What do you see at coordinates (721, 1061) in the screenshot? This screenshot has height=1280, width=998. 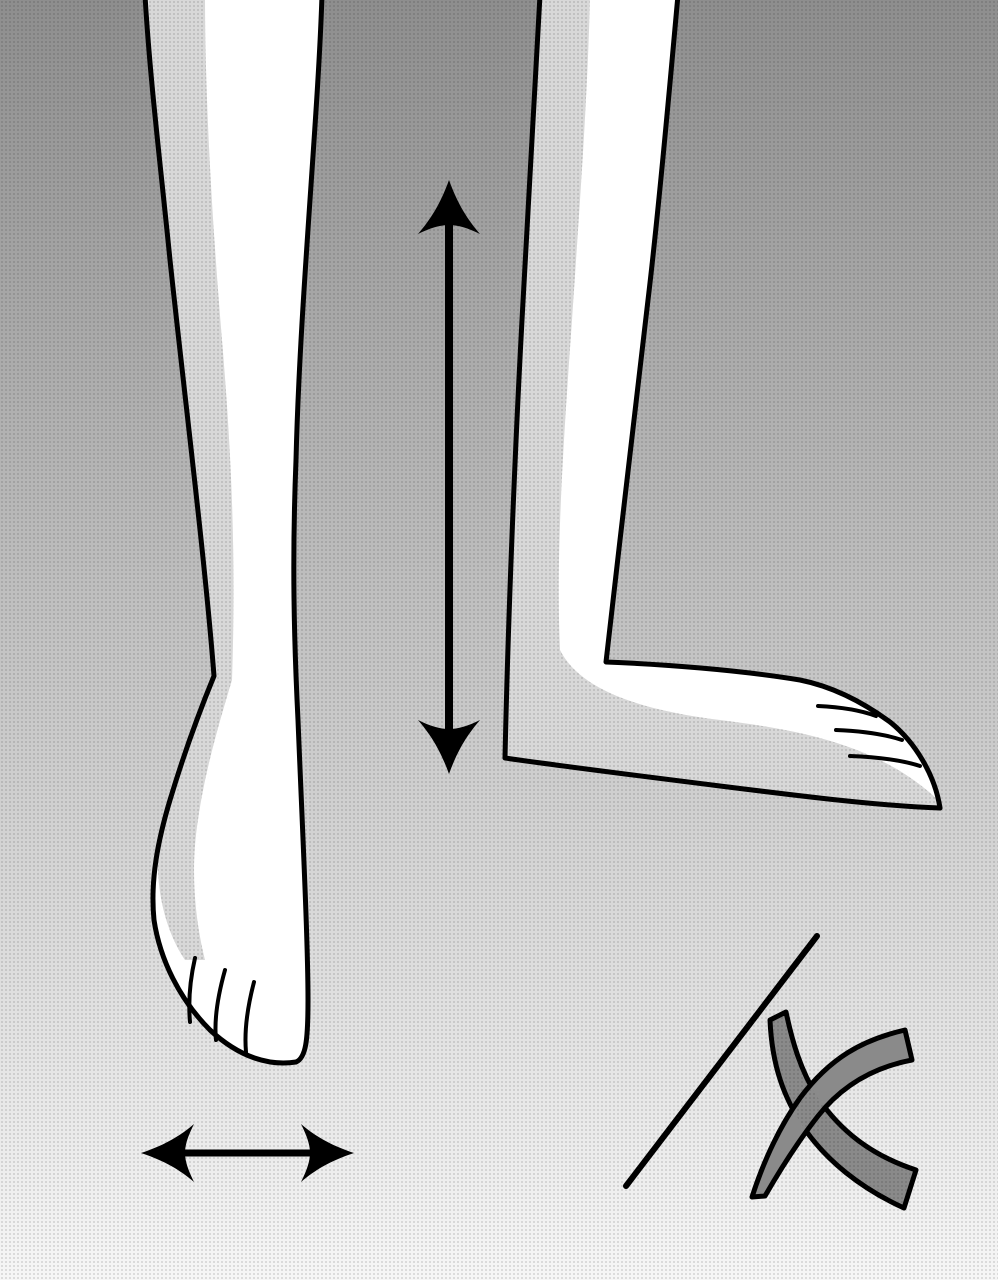 I see `diagonal-slash` at bounding box center [721, 1061].